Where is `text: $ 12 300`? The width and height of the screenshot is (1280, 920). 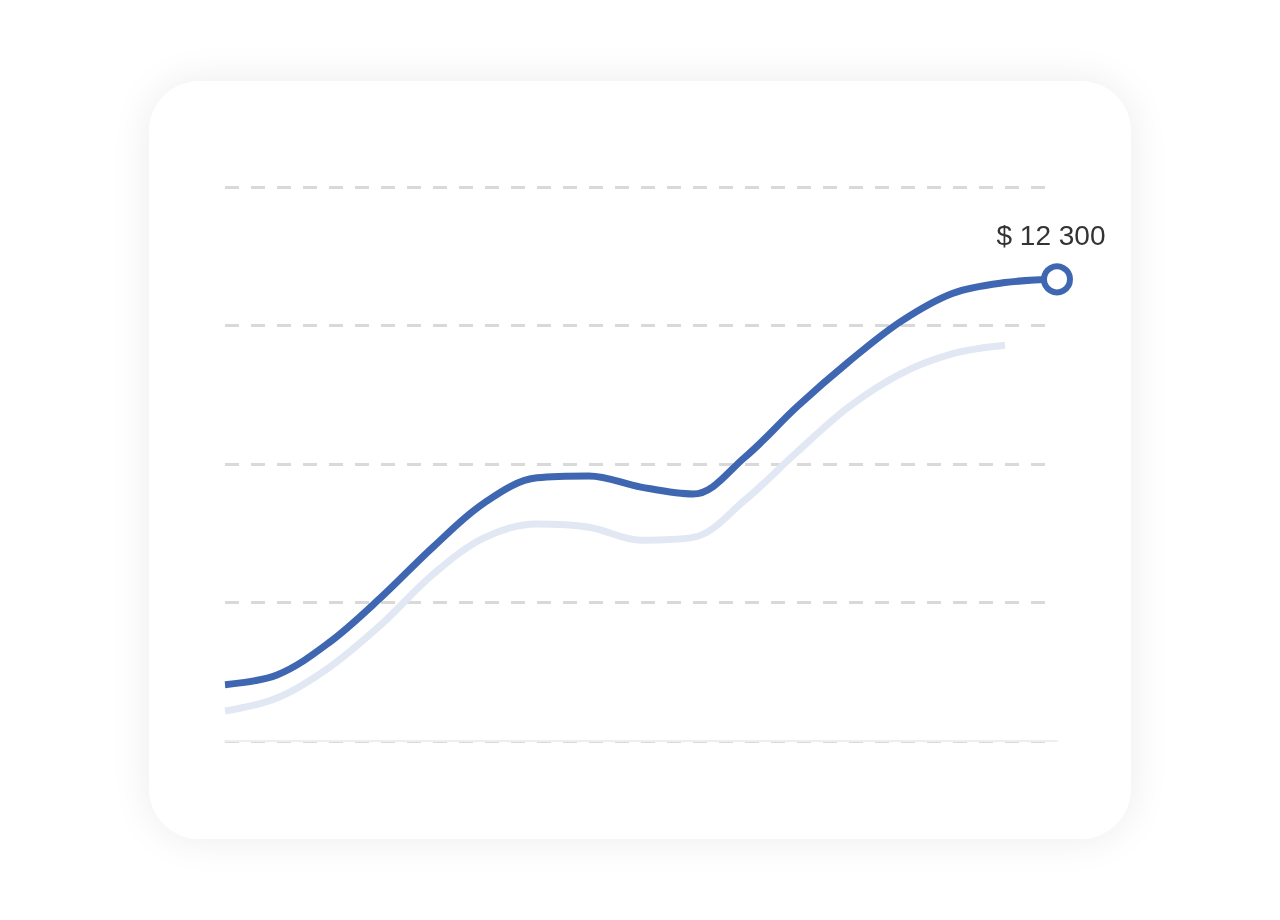
text: $ 12 300 is located at coordinates (1051, 235).